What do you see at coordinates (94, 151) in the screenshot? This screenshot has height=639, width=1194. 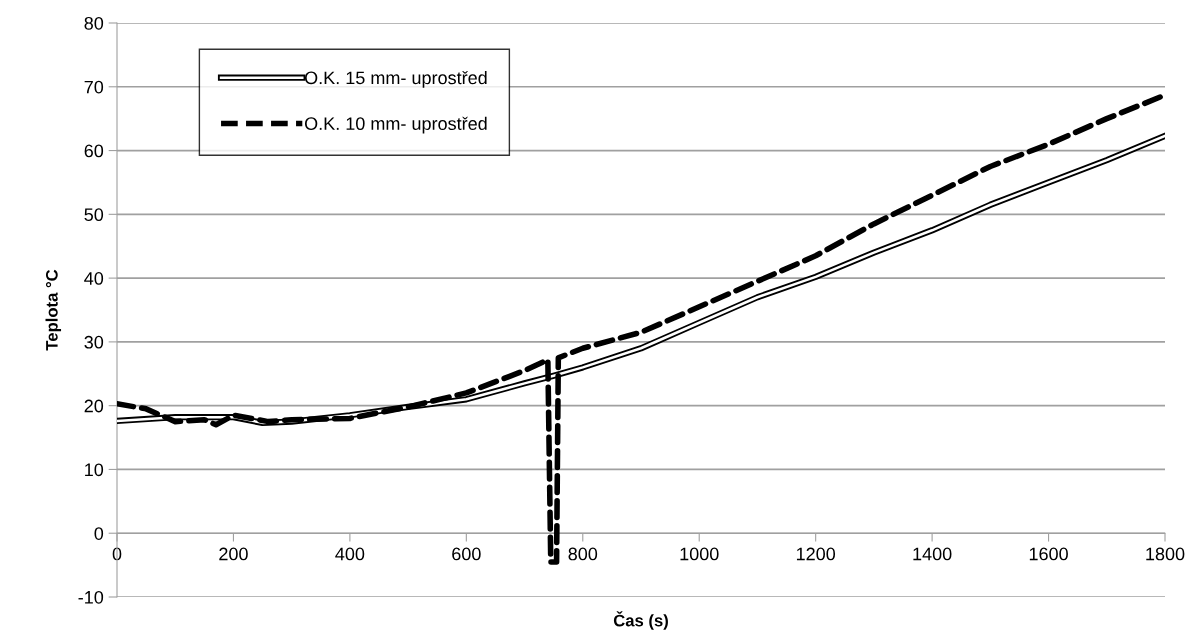 I see `y-tick-label: 60` at bounding box center [94, 151].